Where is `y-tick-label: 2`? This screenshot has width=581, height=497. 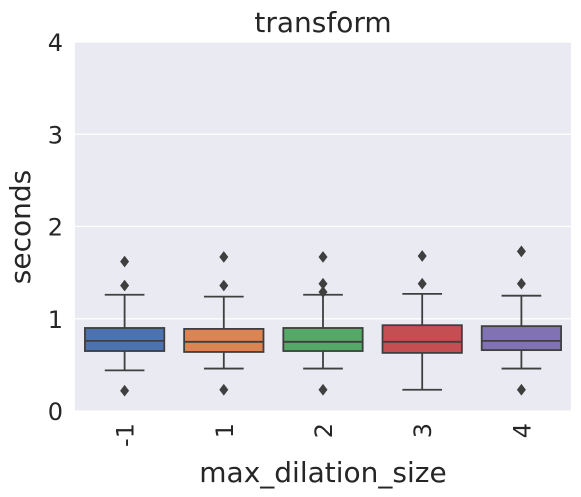 y-tick-label: 2 is located at coordinates (55, 228).